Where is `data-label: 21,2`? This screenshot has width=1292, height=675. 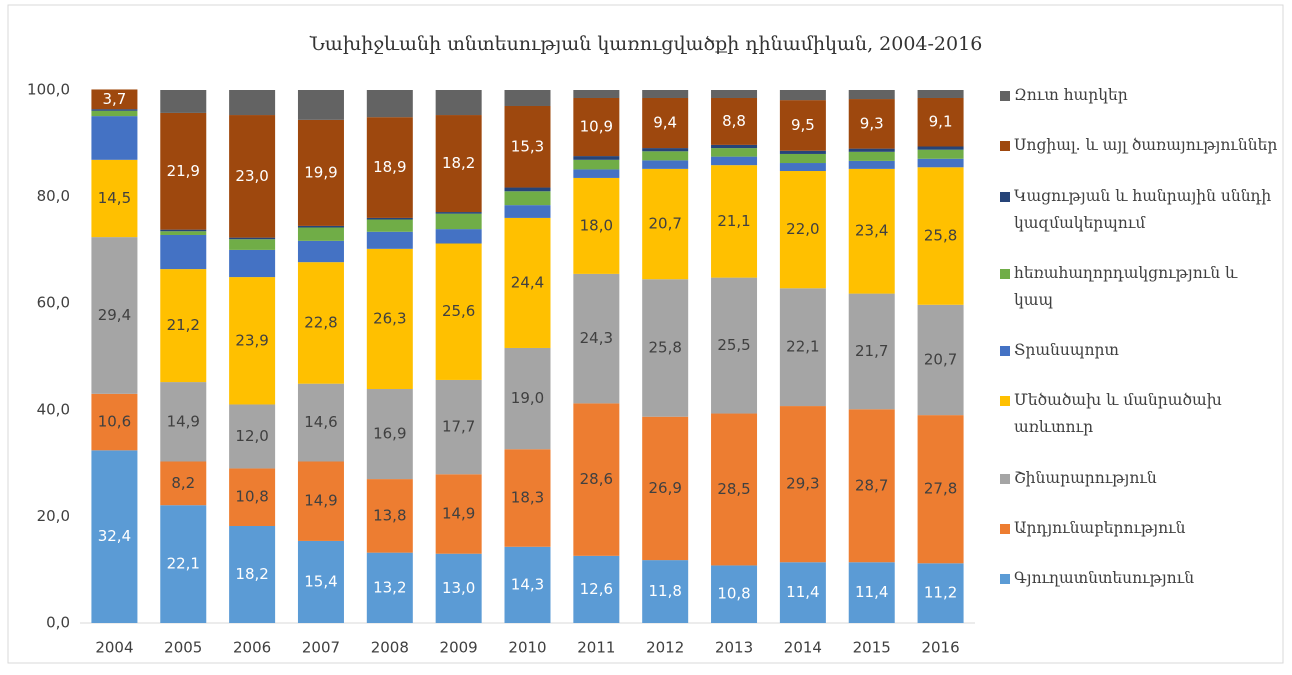 data-label: 21,2 is located at coordinates (183, 325).